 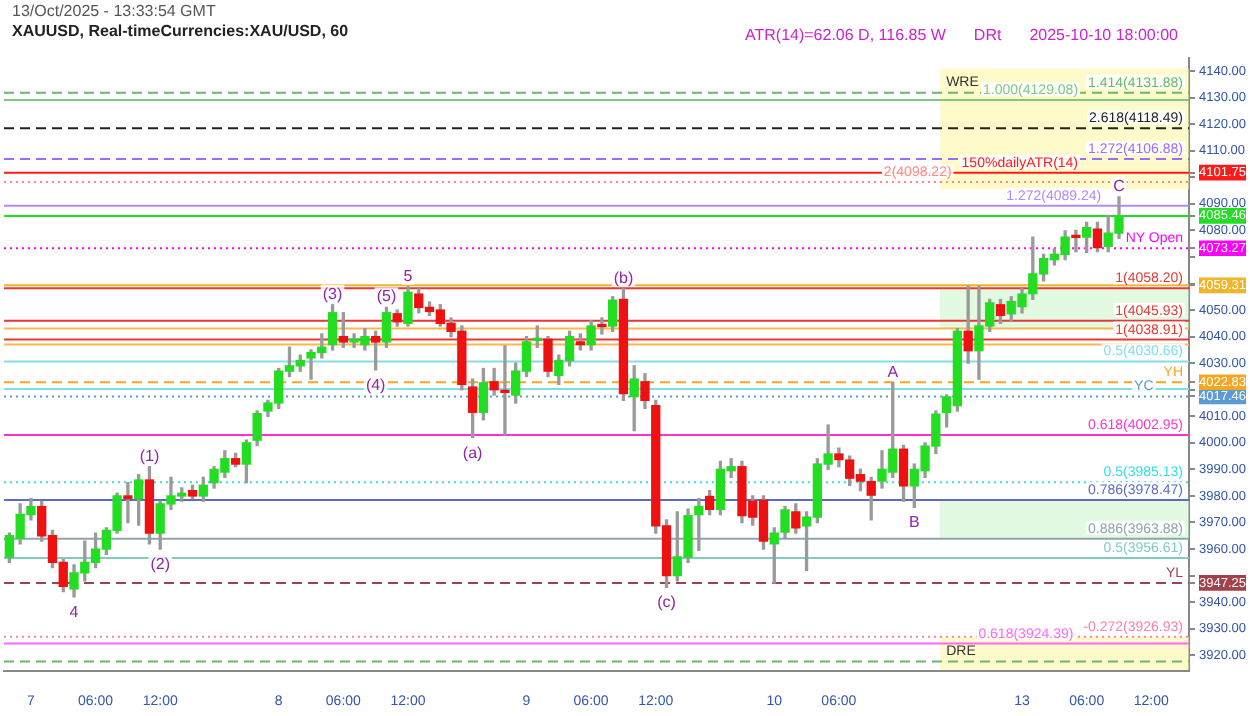 I want to click on text: (4), so click(x=375, y=384).